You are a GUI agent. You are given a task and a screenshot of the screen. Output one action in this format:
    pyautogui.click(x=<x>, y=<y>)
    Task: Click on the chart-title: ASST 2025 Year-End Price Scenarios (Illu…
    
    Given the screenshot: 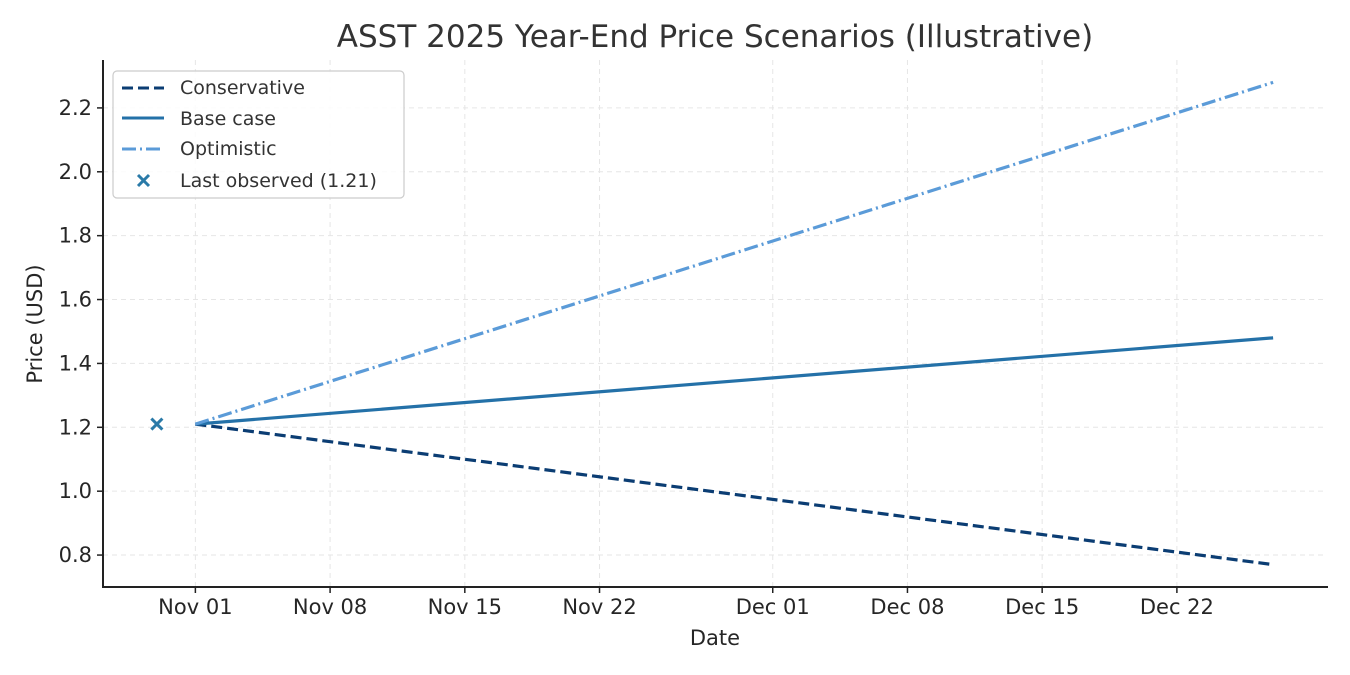 What is the action you would take?
    pyautogui.click(x=715, y=37)
    